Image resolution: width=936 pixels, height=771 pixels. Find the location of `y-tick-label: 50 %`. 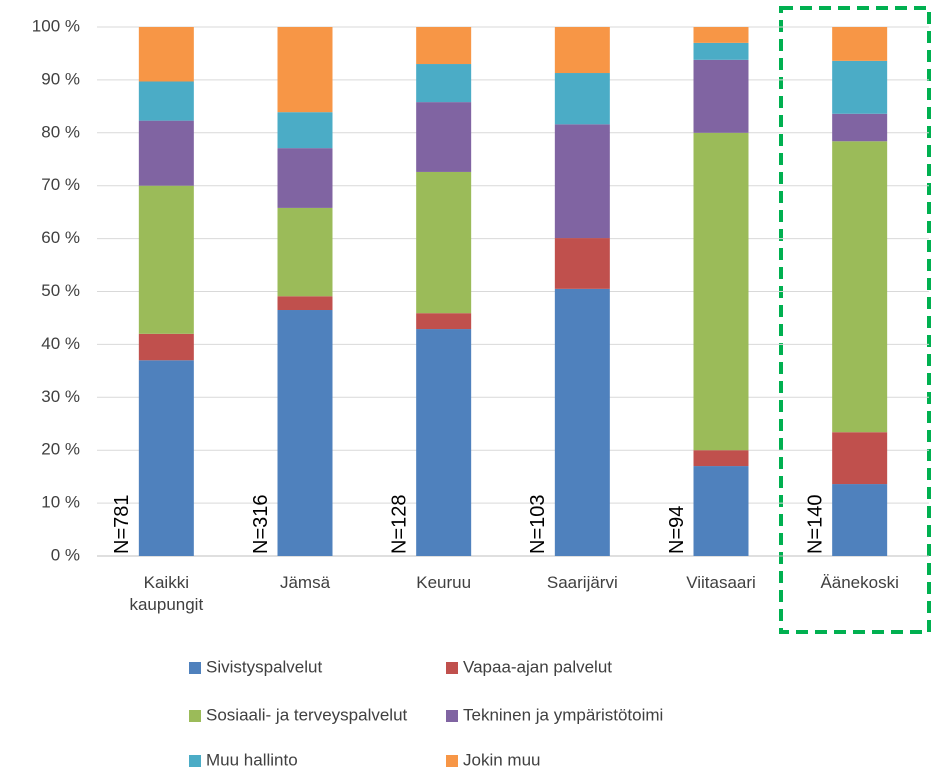

y-tick-label: 50 % is located at coordinates (60, 290).